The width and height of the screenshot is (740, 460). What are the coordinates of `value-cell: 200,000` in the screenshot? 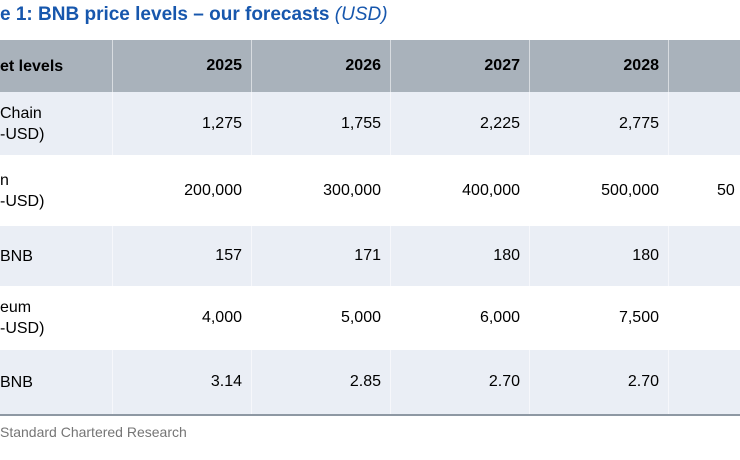 It's located at (181, 190).